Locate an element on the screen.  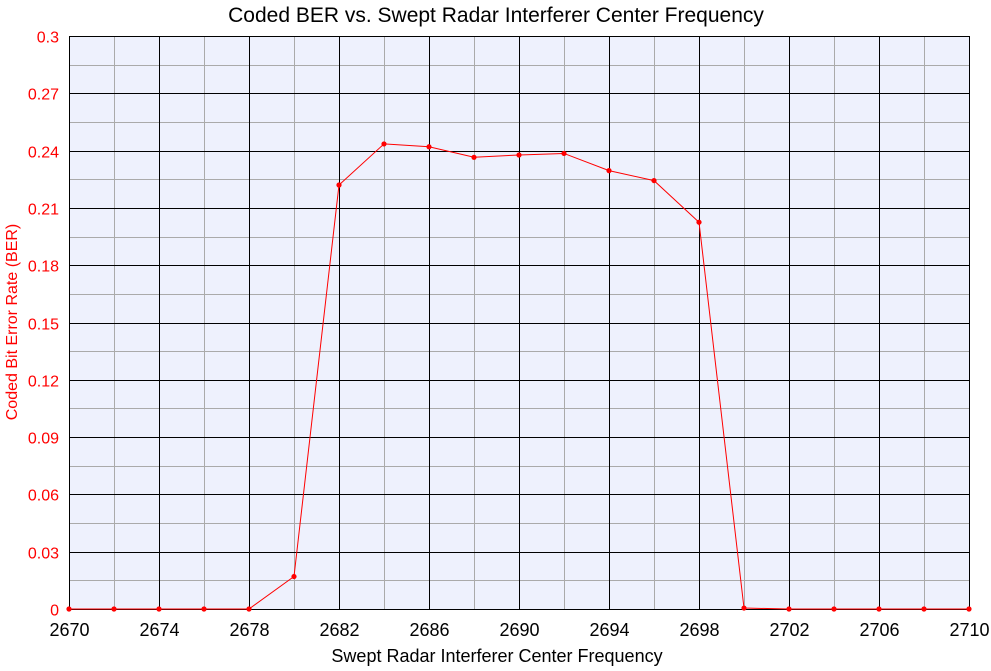
y-tick-label: 0.21 is located at coordinates (43, 210).